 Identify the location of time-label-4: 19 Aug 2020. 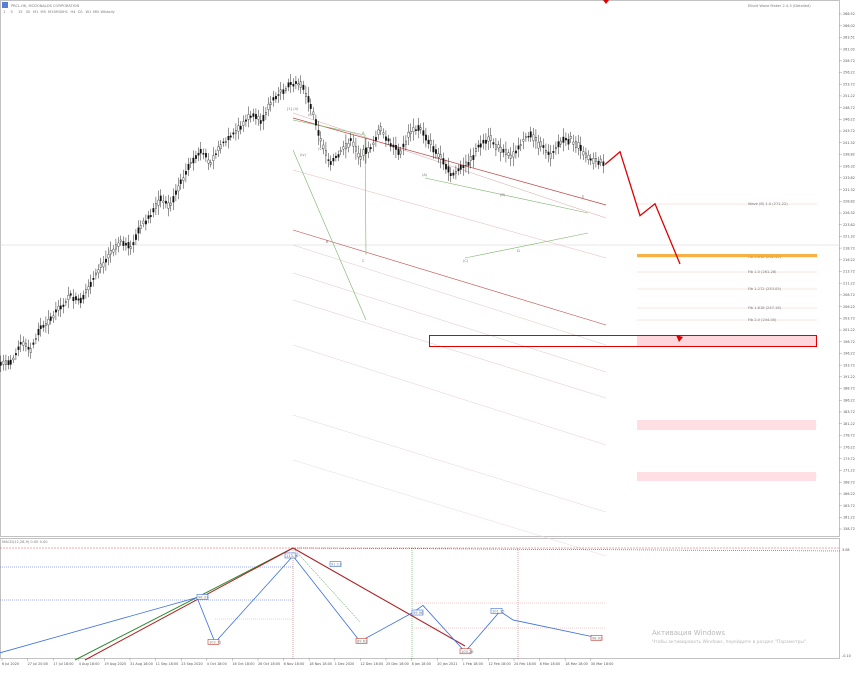
(115, 664).